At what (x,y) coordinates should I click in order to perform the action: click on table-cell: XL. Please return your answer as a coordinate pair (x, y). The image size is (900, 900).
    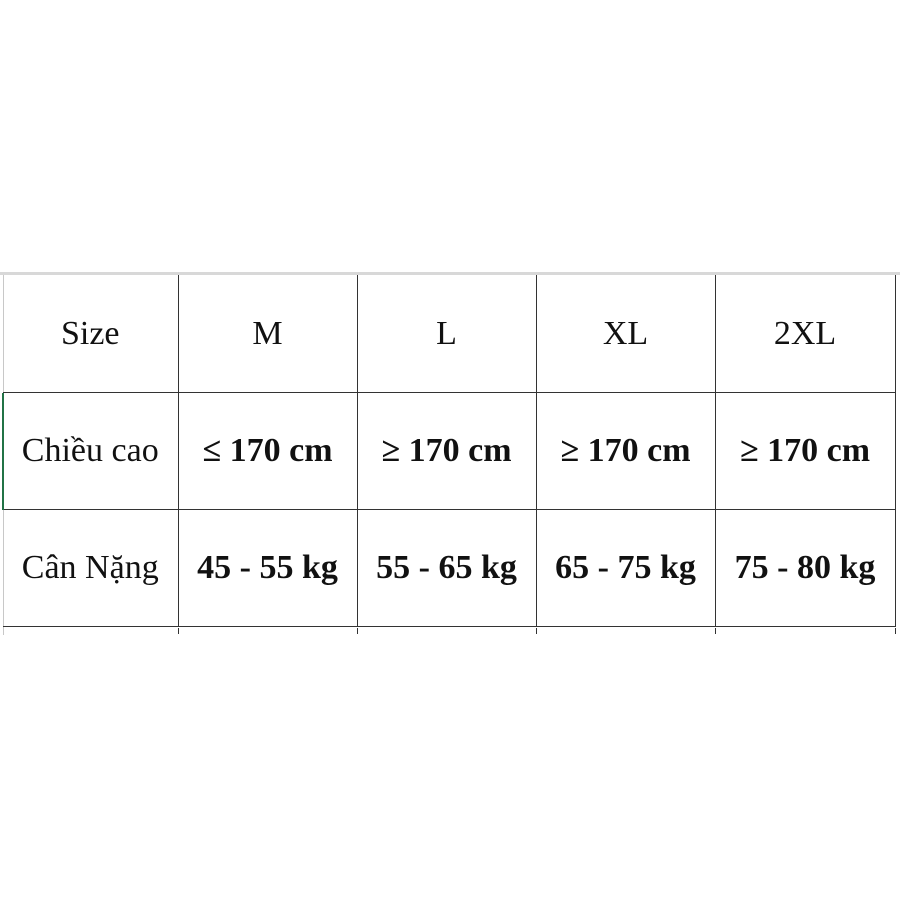
    Looking at the image, I should click on (625, 334).